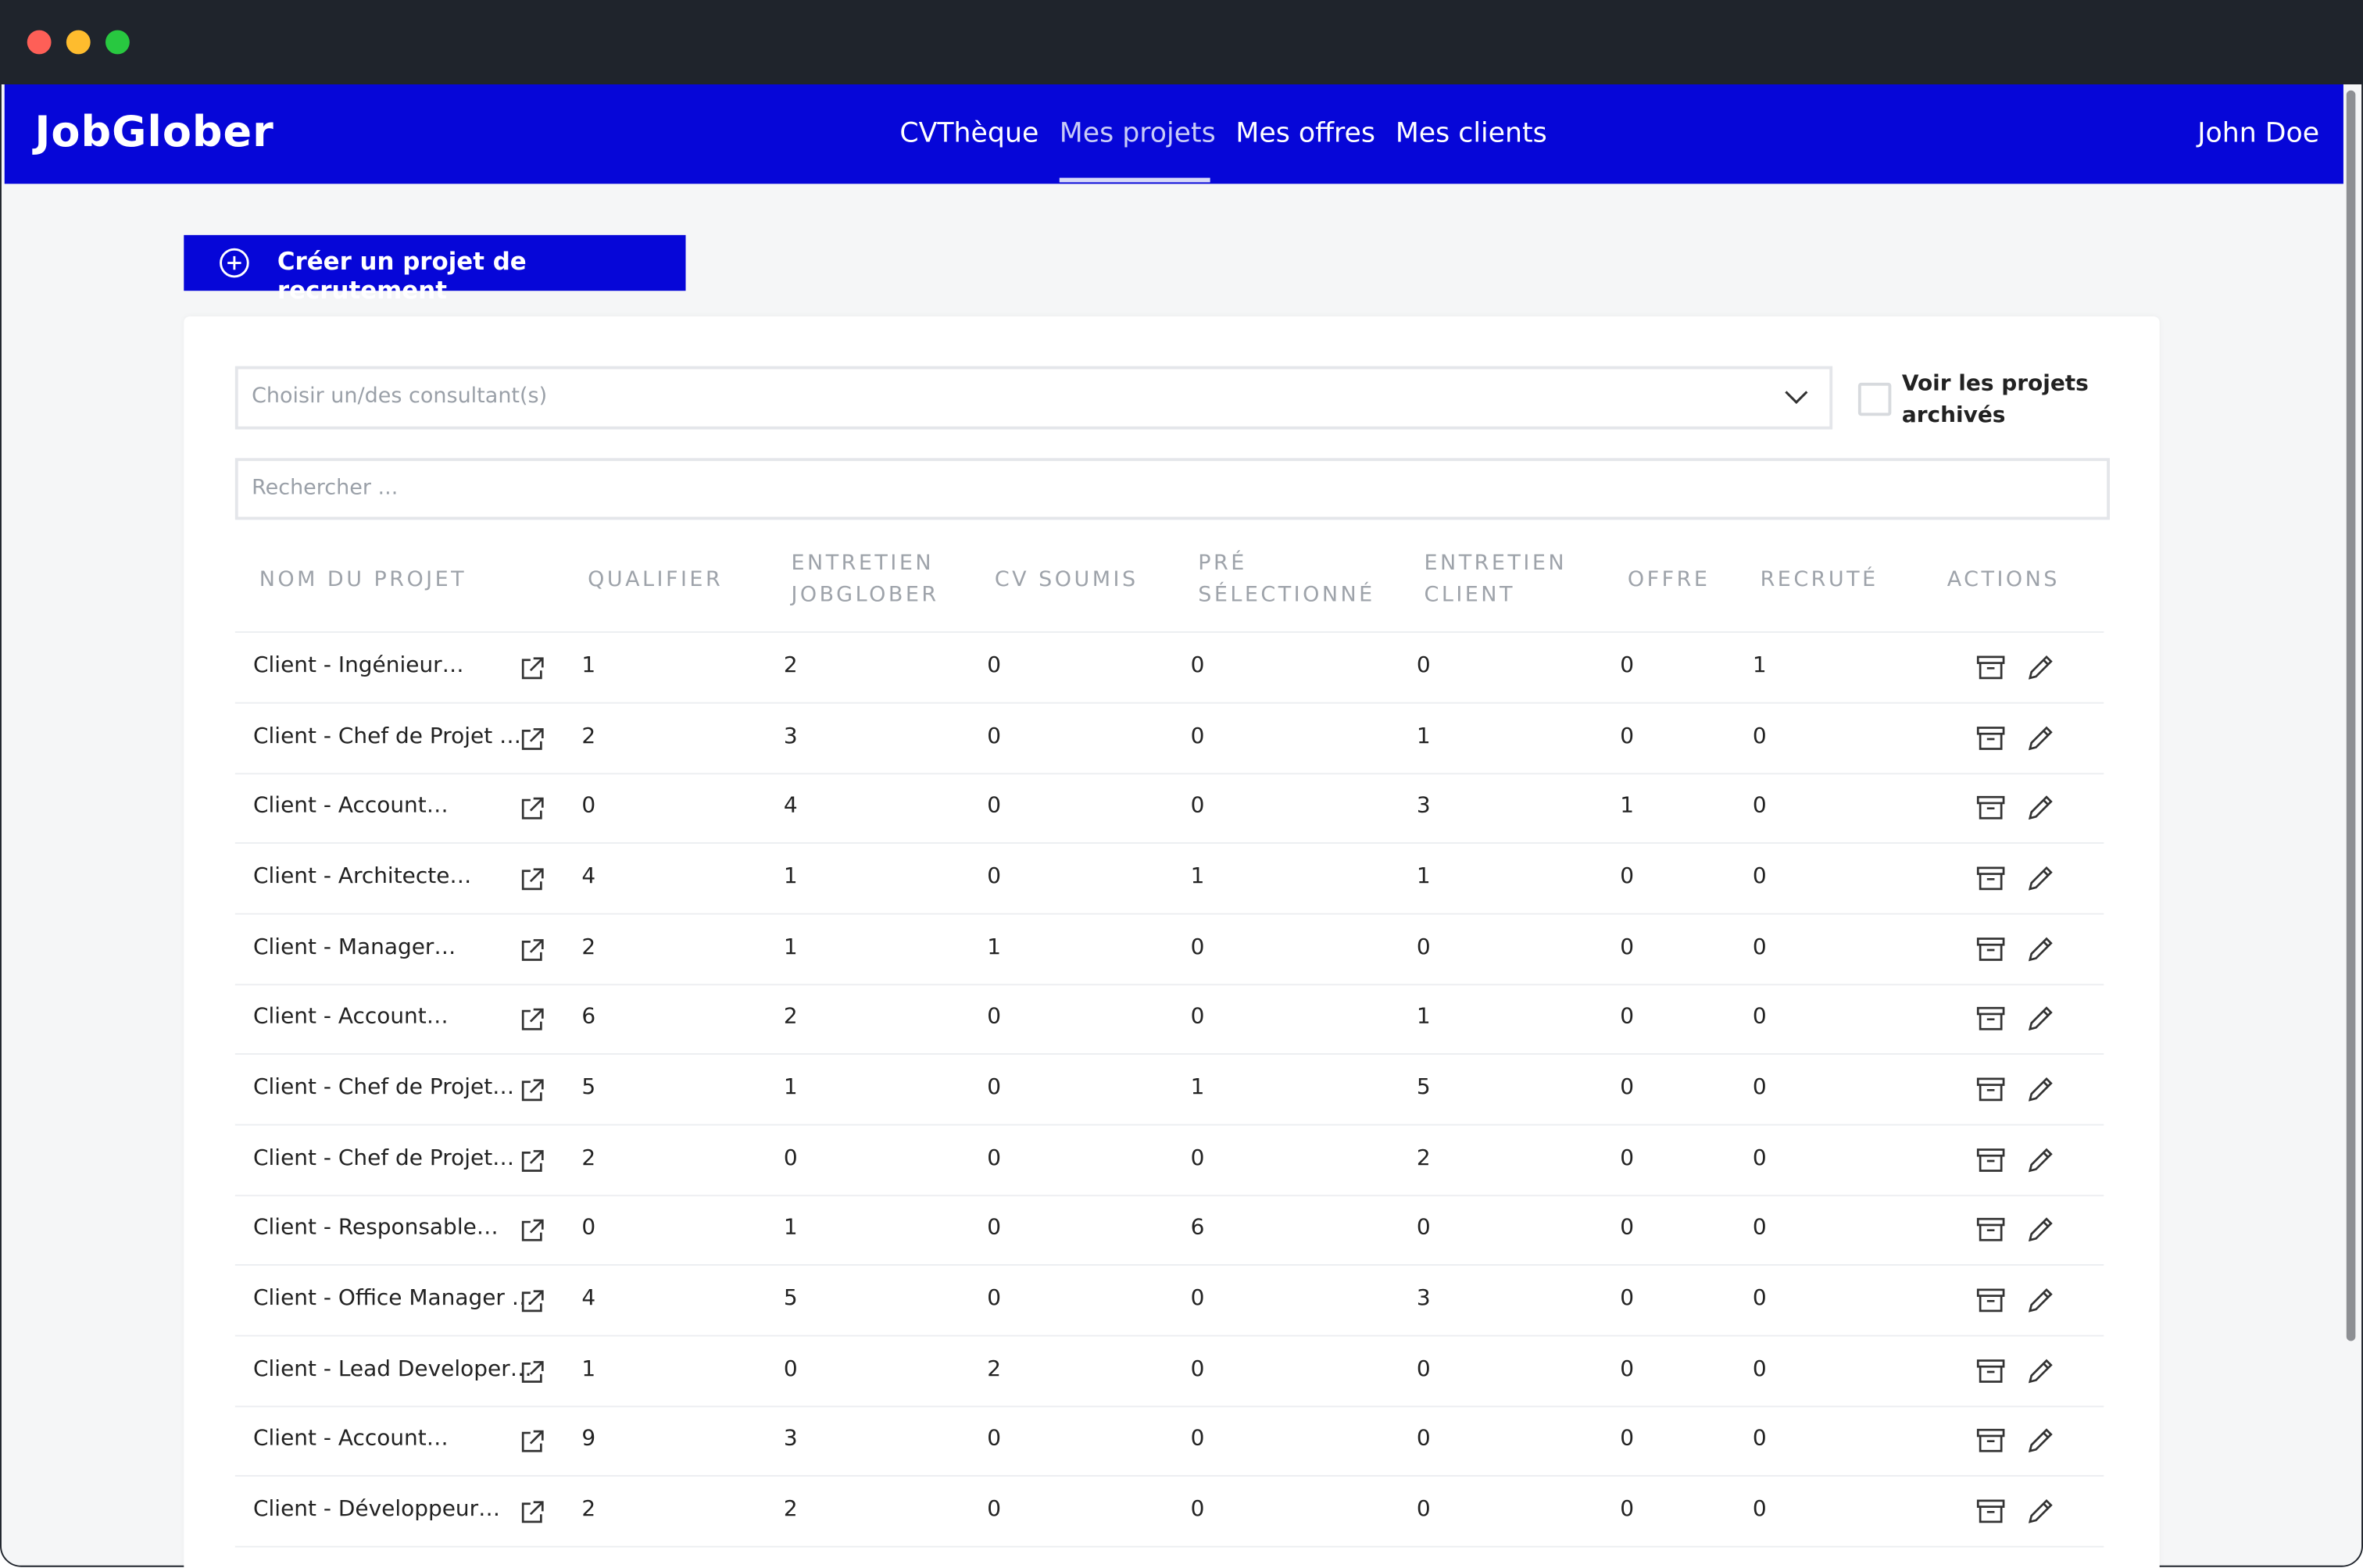 The image size is (2363, 1568). What do you see at coordinates (154, 131) in the screenshot?
I see `logo: JobGlober` at bounding box center [154, 131].